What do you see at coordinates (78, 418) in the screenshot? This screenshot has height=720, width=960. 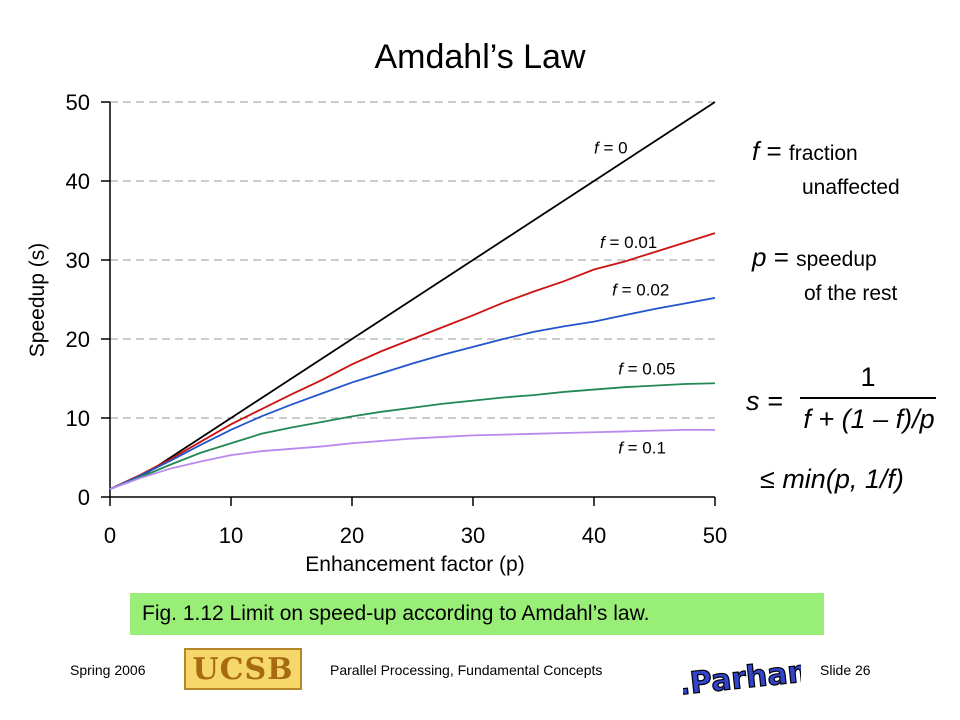 I see `y-tick-label: 10` at bounding box center [78, 418].